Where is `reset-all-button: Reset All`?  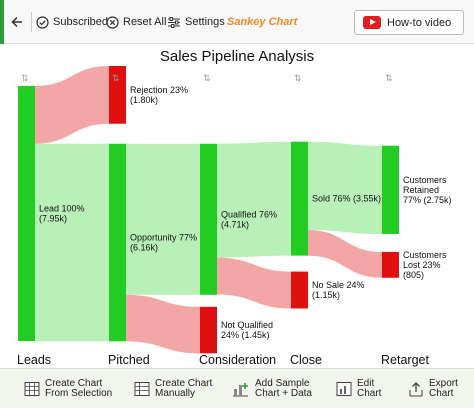 reset-all-button: Reset All is located at coordinates (136, 22).